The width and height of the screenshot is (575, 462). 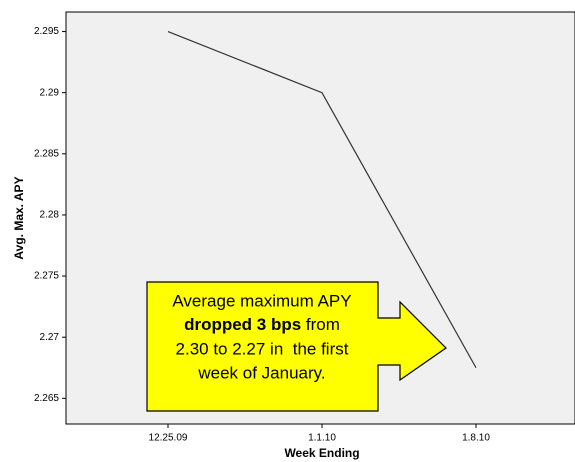 What do you see at coordinates (19, 217) in the screenshot?
I see `y-axis-label: Avg. Max. APY` at bounding box center [19, 217].